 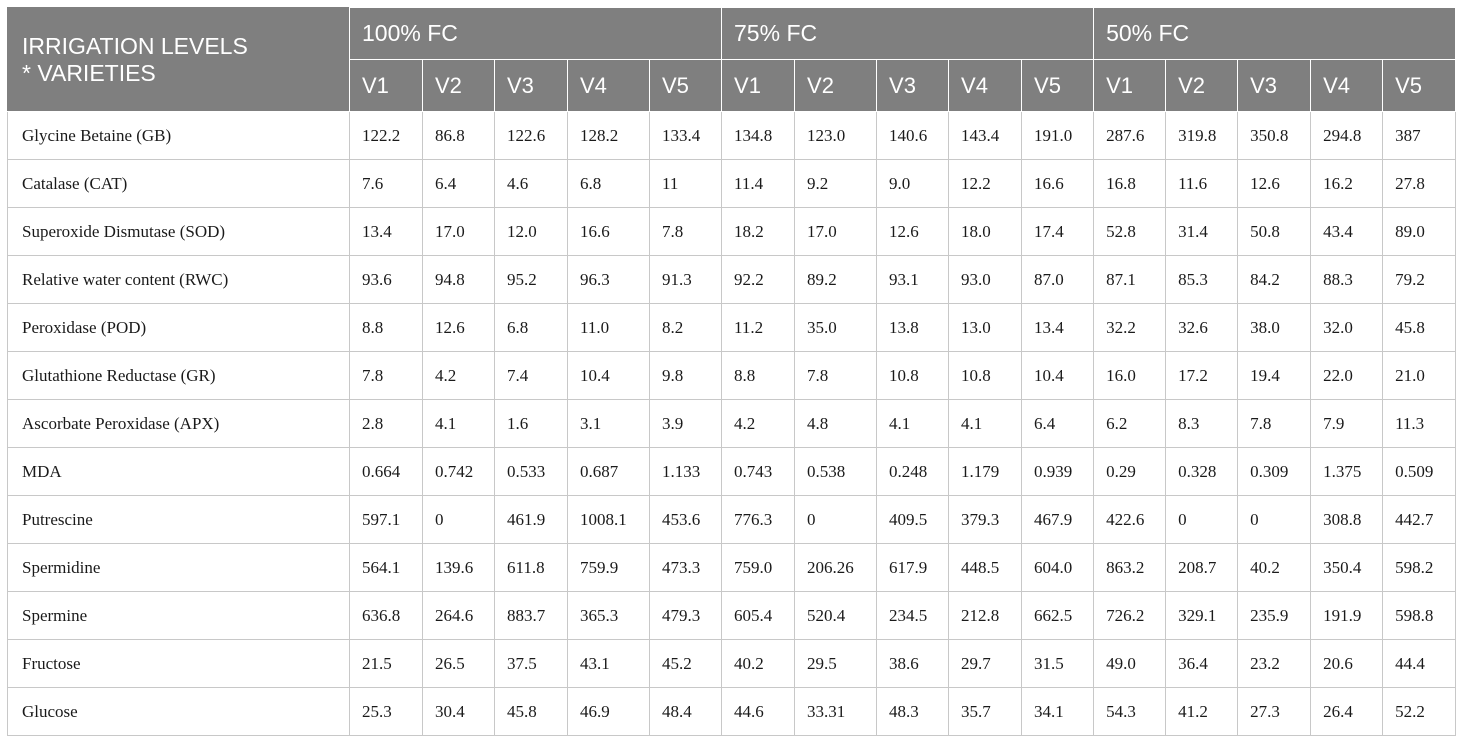 I want to click on table-cell: 26.5, so click(x=458, y=663).